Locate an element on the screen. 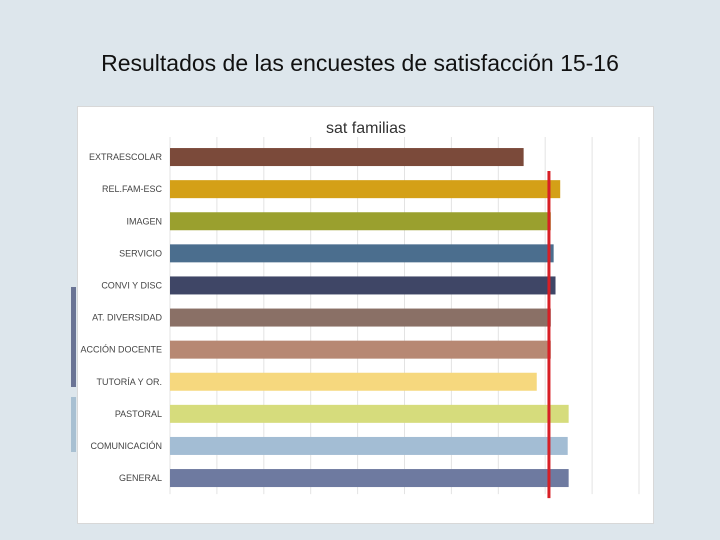 The height and width of the screenshot is (540, 720). category-label: IMAGEN is located at coordinates (144, 221).